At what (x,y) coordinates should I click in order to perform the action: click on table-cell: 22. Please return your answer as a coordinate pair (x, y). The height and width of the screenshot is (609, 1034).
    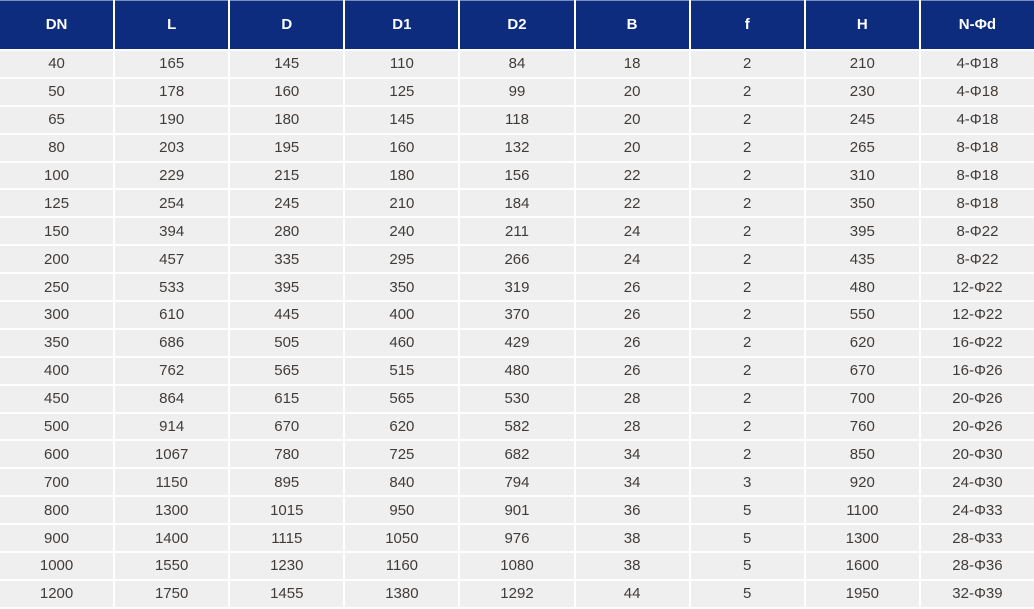
    Looking at the image, I should click on (632, 203).